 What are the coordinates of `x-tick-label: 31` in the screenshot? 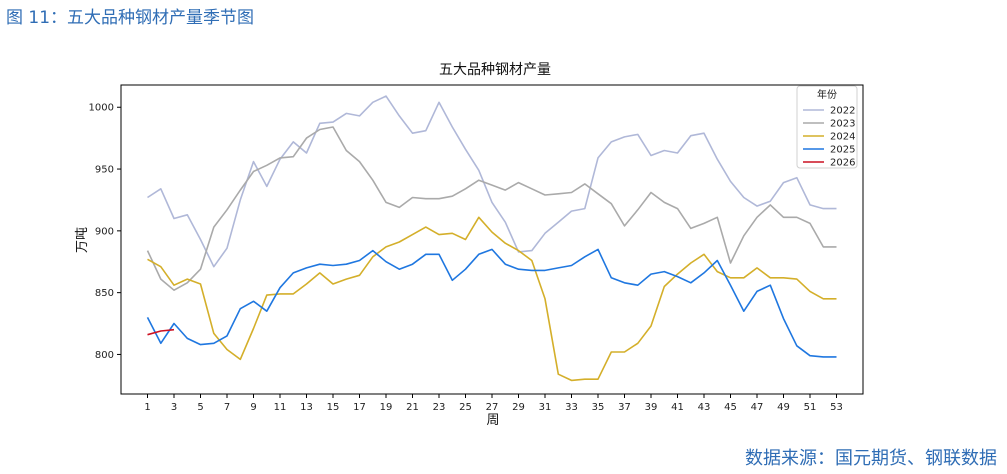 It's located at (545, 407).